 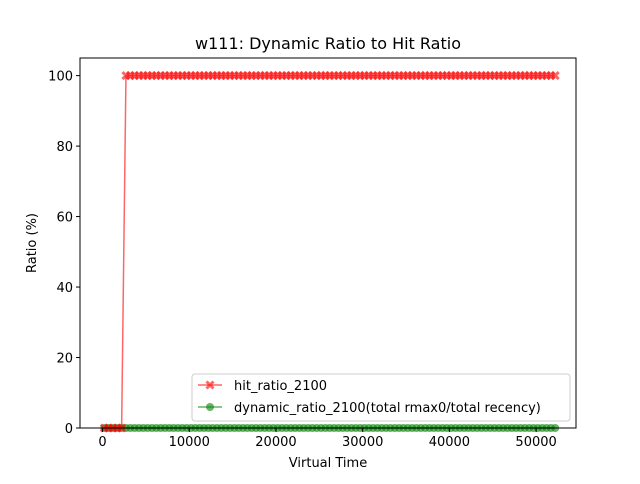 What do you see at coordinates (280, 386) in the screenshot?
I see `legend-label-hit-ratio: hit_ratio_2100` at bounding box center [280, 386].